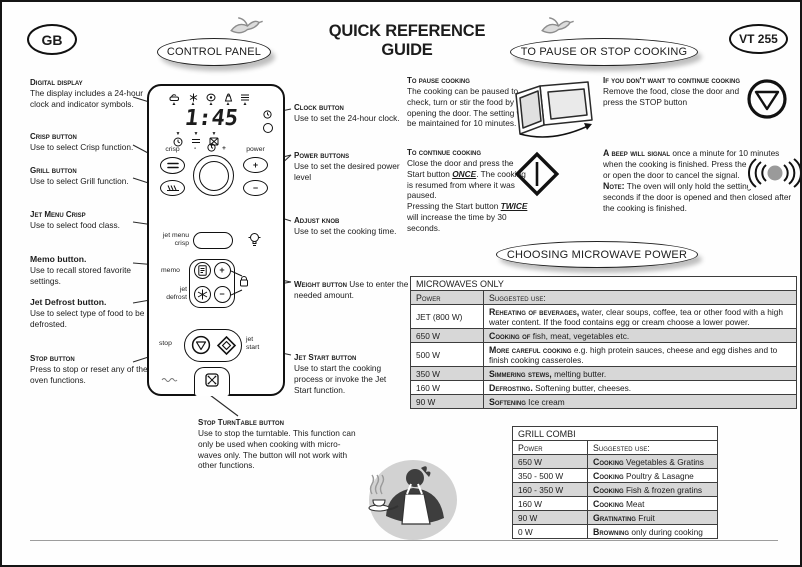  I want to click on use-rest: Softening butter, cheeses., so click(582, 387).